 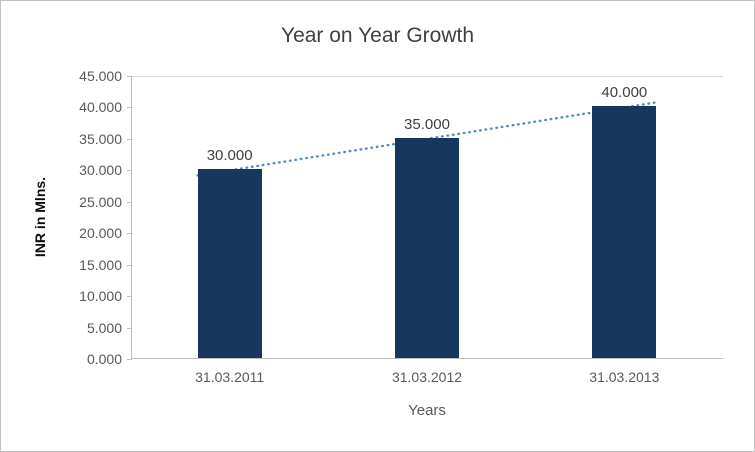 What do you see at coordinates (377, 35) in the screenshot?
I see `chart-title: Year on Year Growth` at bounding box center [377, 35].